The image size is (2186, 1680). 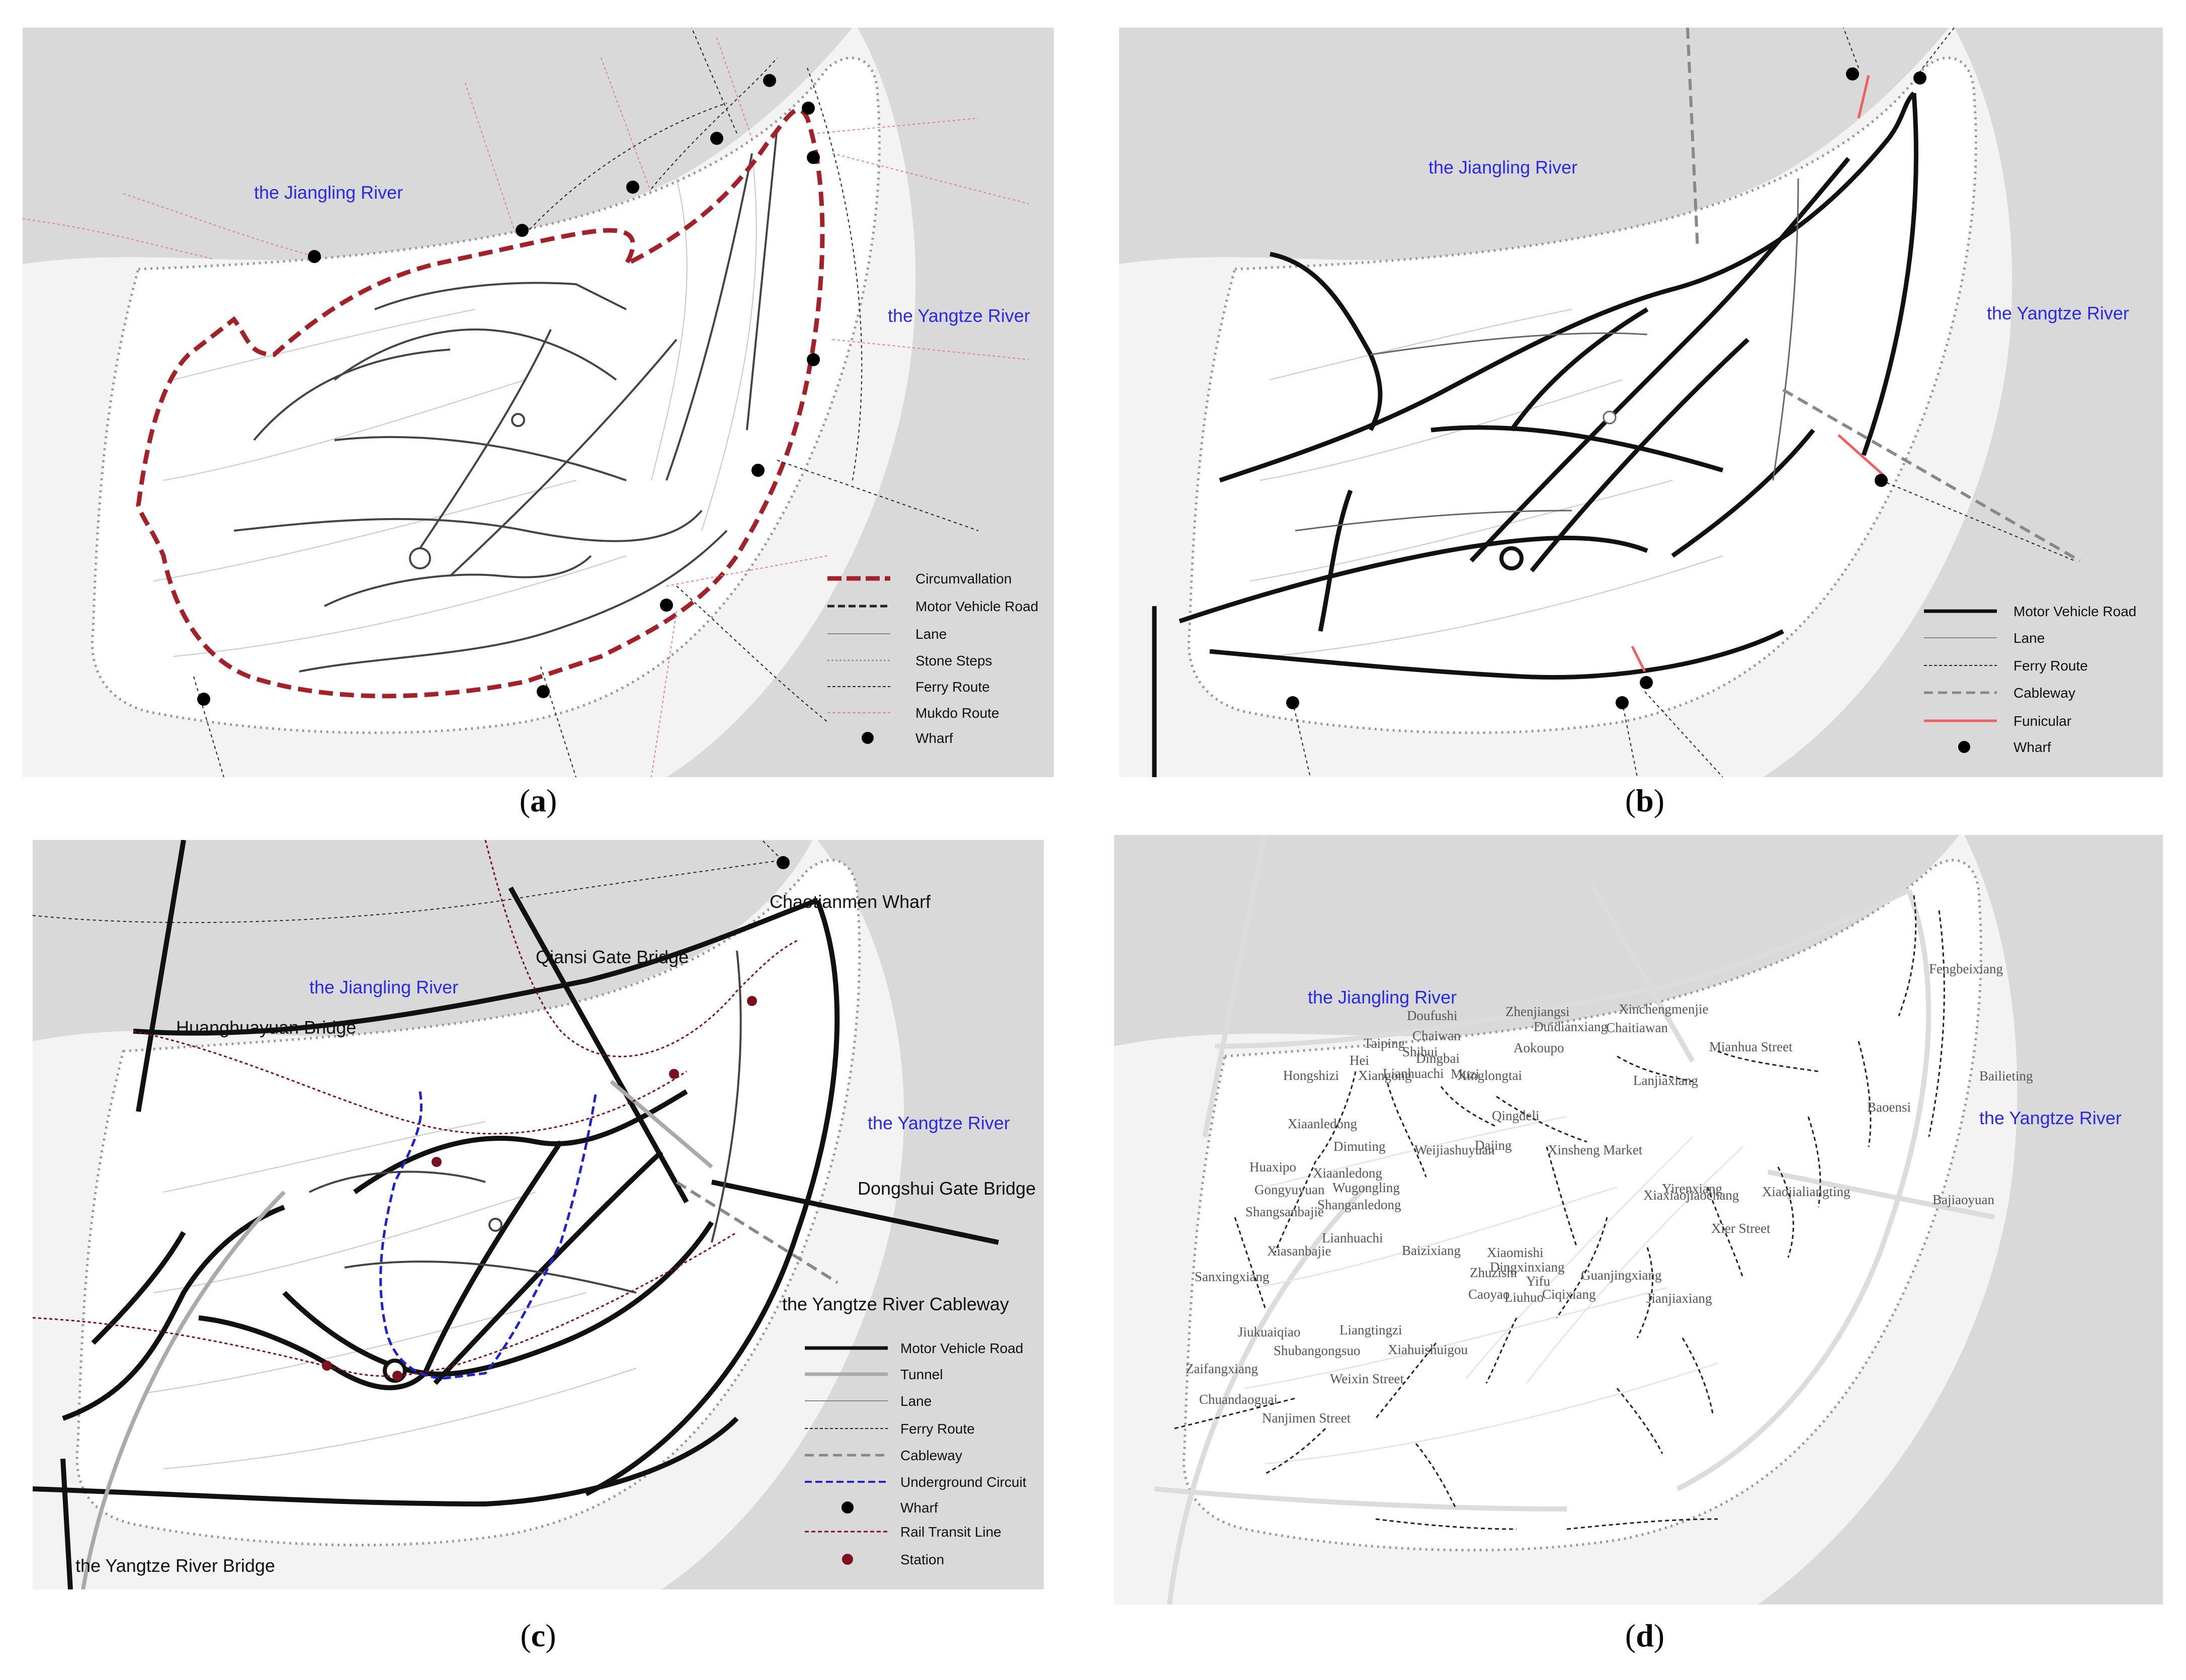 I want to click on legend-c-label-2: Lane, so click(x=916, y=1401).